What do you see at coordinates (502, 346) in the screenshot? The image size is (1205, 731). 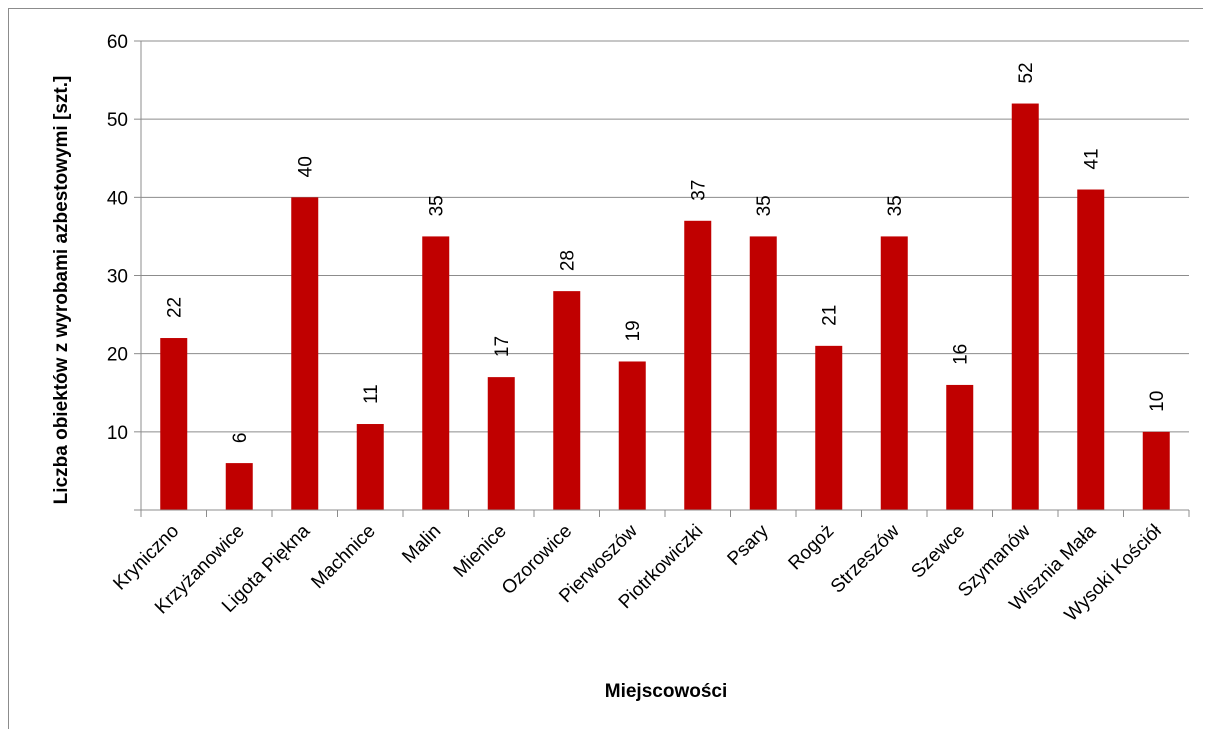 I see `data-label: 17` at bounding box center [502, 346].